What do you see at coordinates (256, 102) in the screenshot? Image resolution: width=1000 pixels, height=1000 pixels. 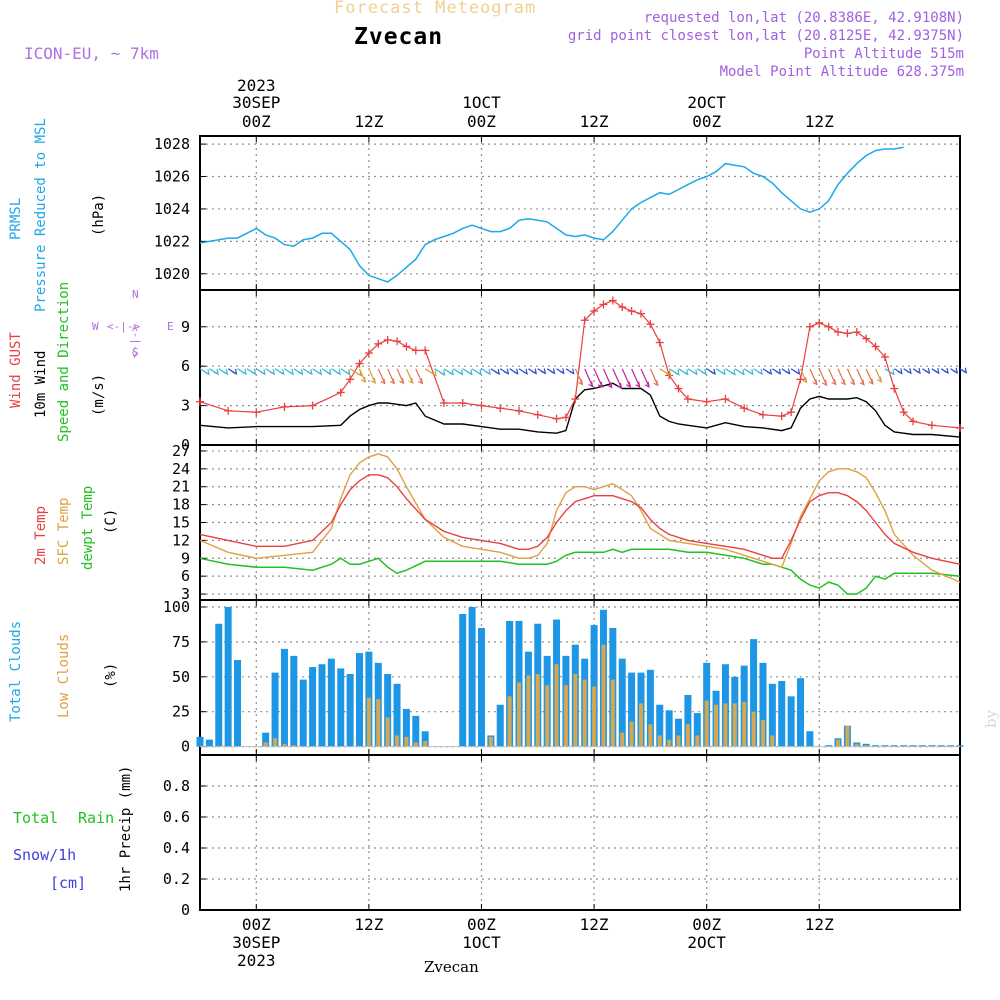 I see `top-date-label: 30SEP` at bounding box center [256, 102].